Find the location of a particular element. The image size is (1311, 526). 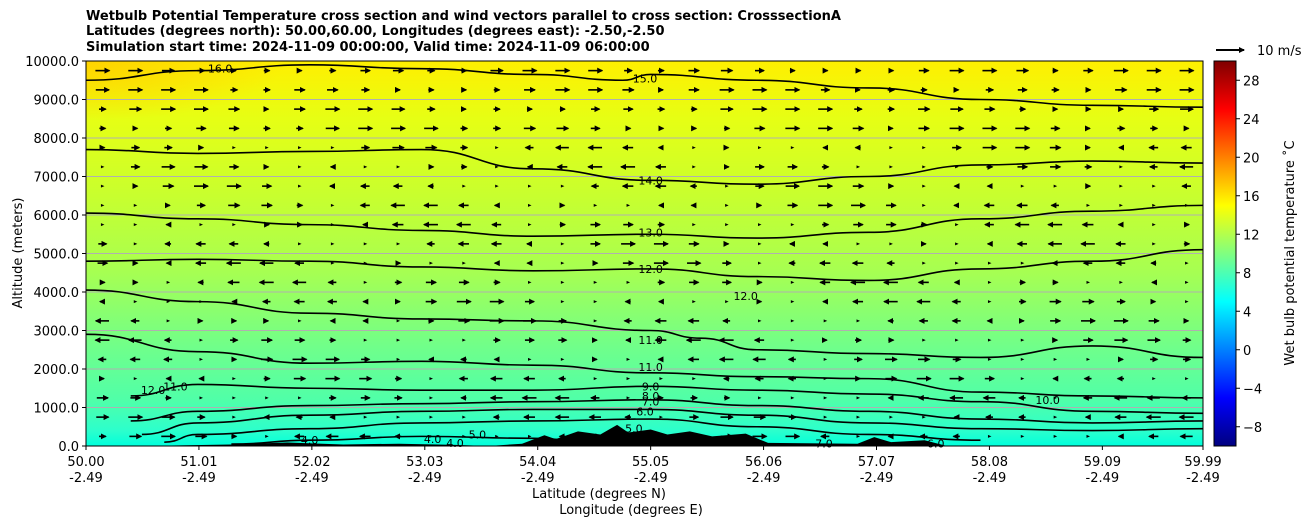

colorbar-tick-label: 16 is located at coordinates (1251, 197).